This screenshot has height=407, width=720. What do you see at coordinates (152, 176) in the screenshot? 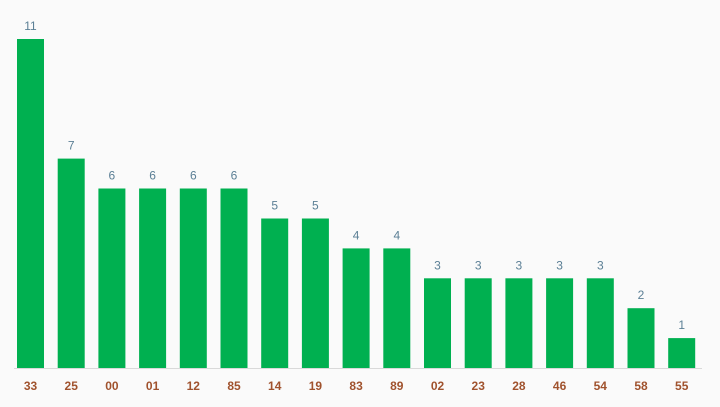
I see `value-label-01: 6` at bounding box center [152, 176].